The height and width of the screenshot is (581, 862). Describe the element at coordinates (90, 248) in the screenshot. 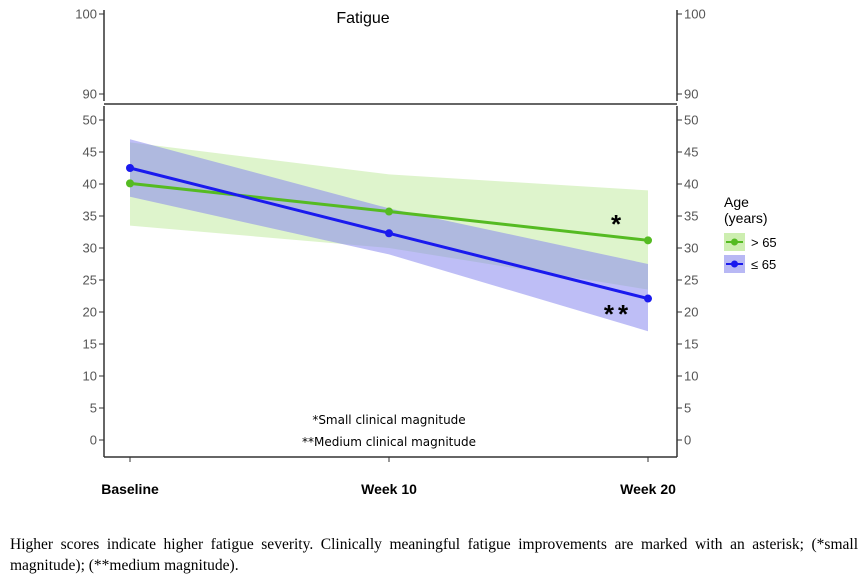

I see `ytick-label-left-lower-6: 30` at that location.